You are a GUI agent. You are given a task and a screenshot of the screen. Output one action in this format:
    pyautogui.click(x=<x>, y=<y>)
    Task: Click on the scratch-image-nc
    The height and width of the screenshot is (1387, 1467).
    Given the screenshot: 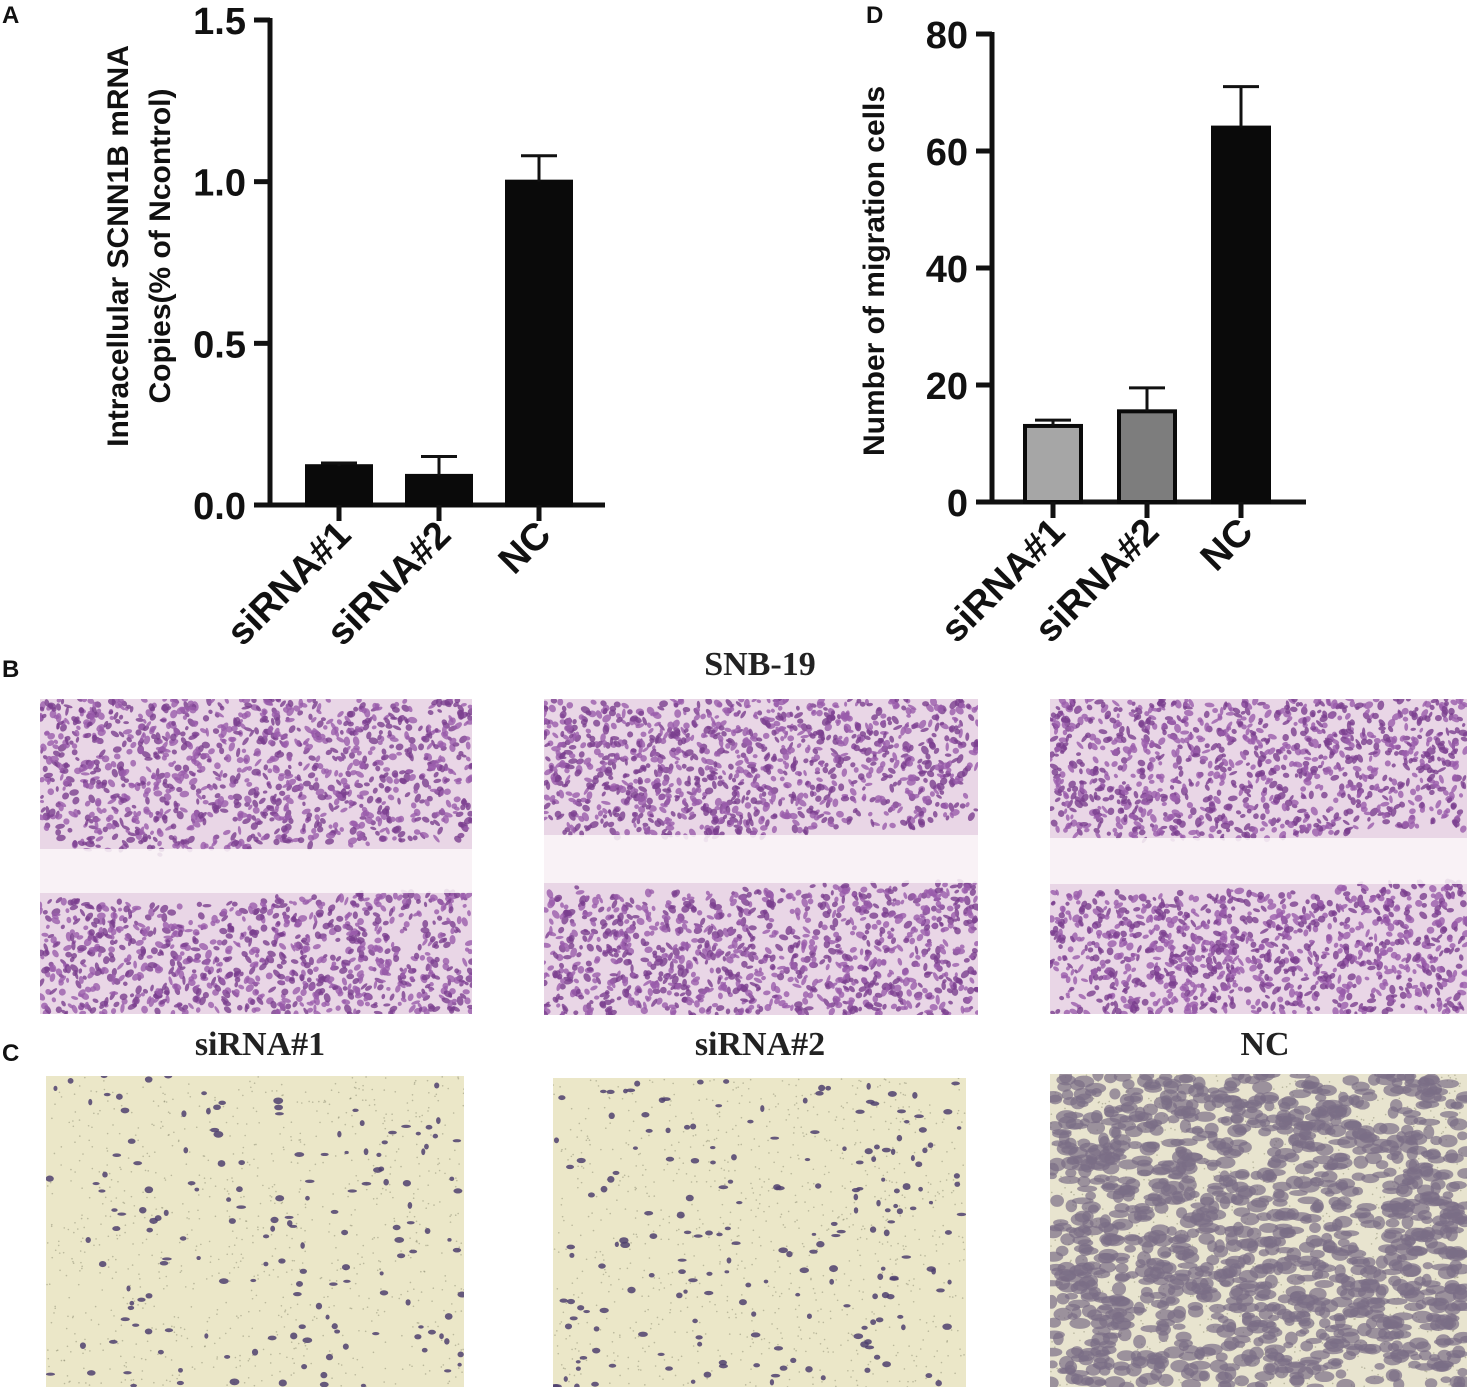 What is the action you would take?
    pyautogui.click(x=1258, y=856)
    